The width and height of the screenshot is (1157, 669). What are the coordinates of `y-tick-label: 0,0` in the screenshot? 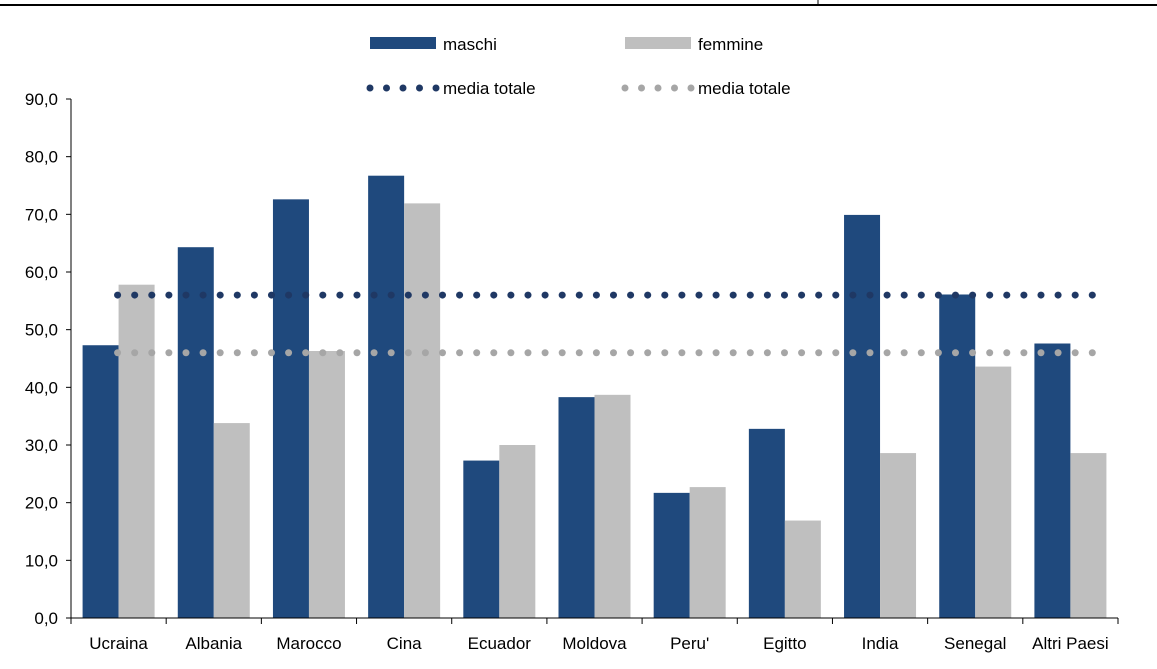 It's located at (46, 618).